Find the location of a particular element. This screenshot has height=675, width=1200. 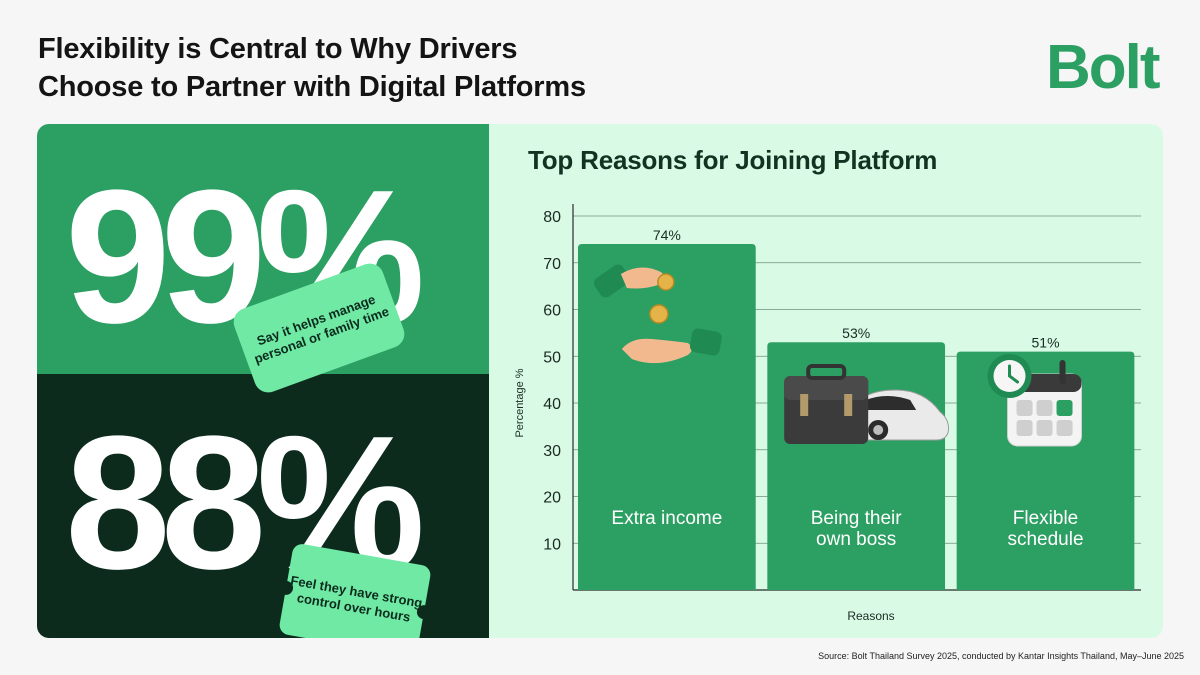

y-tick-label: 40 is located at coordinates (552, 404).